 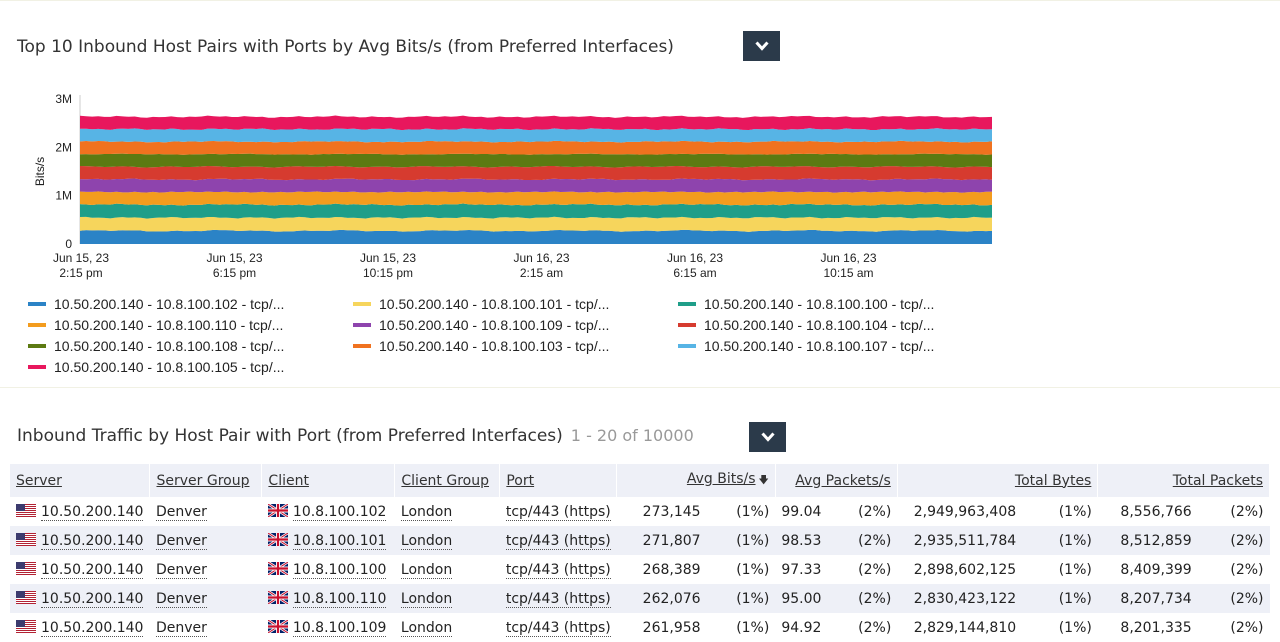 I want to click on client-ip: 10.8.100.110, so click(x=339, y=599).